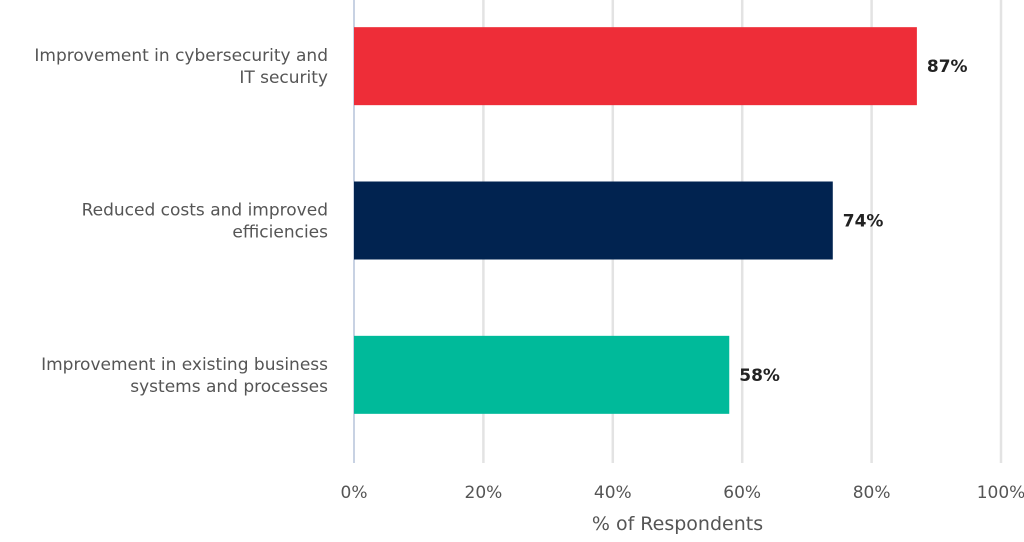 The width and height of the screenshot is (1024, 542). What do you see at coordinates (181, 56) in the screenshot?
I see `category-label: Improvement in cybersecurity and` at bounding box center [181, 56].